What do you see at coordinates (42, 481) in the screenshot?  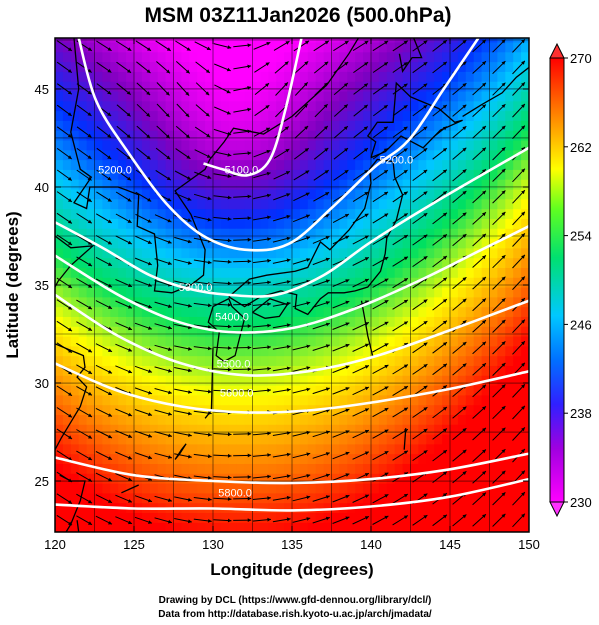 I see `y-tick-25: 25` at bounding box center [42, 481].